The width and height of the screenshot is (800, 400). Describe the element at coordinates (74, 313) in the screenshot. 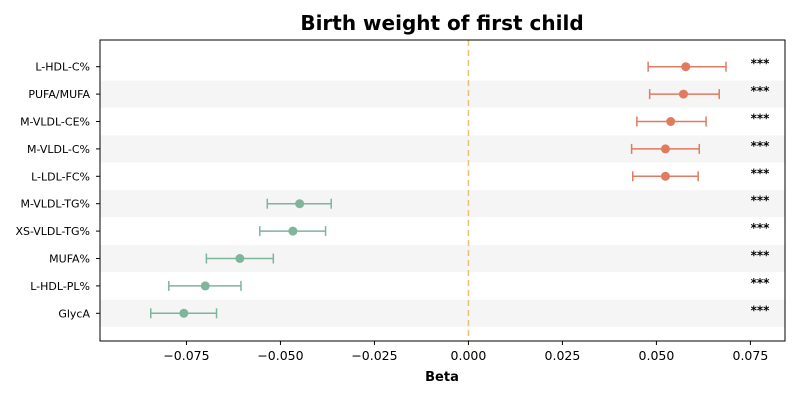

I see `y-tick-label: GlycA` at that location.